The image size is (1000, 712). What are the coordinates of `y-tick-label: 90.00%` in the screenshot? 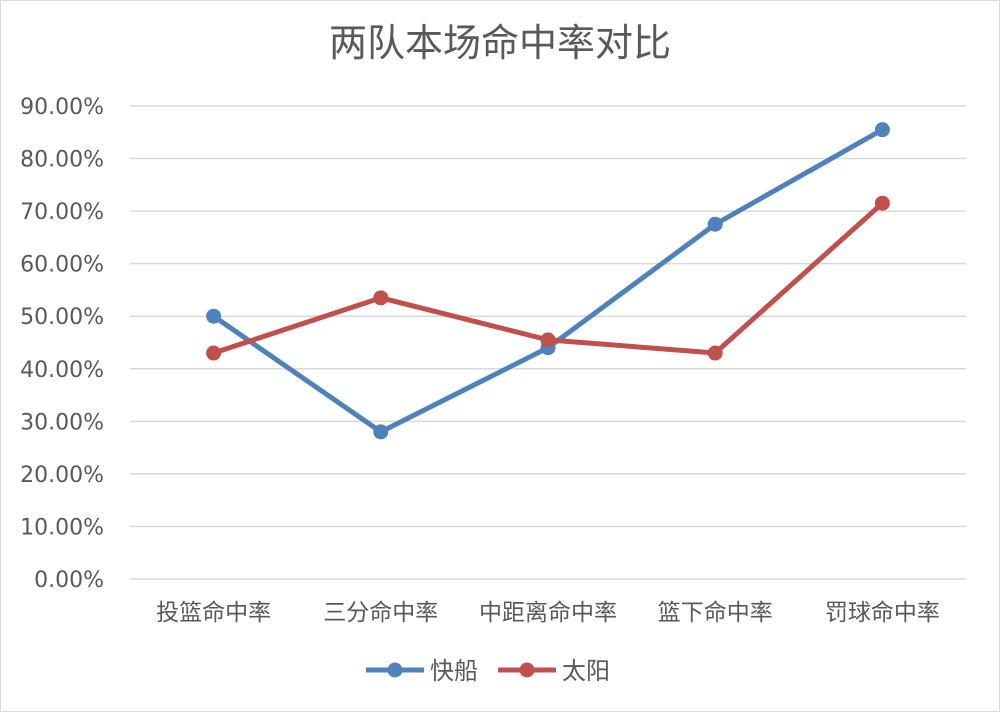 It's located at (62, 107).